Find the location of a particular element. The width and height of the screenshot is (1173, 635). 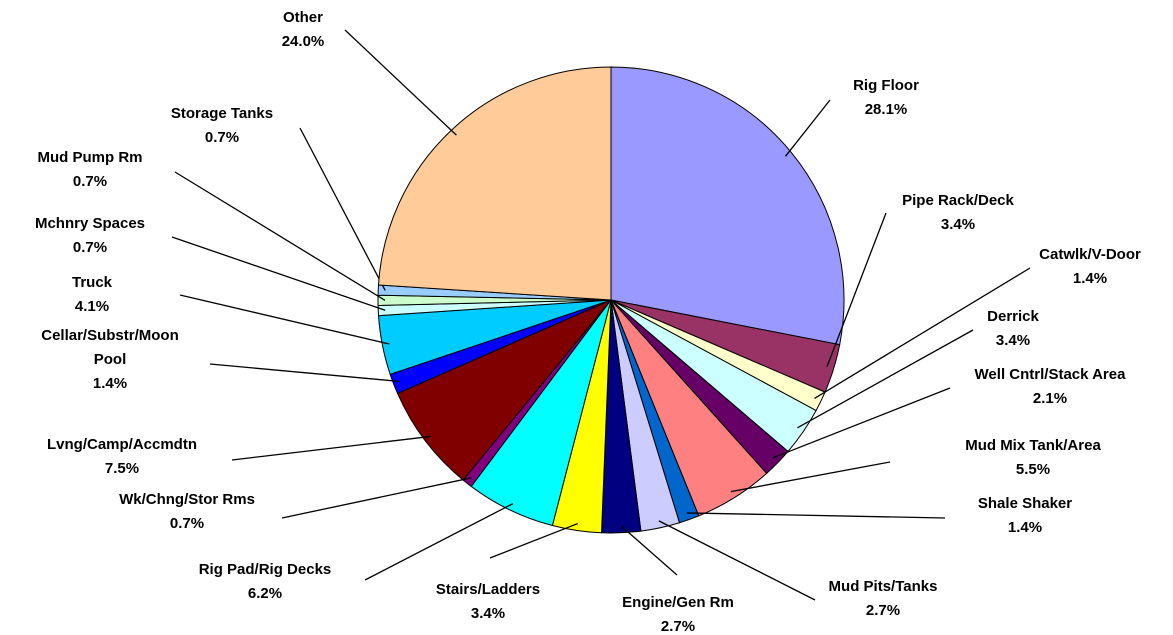

slice-name: Mud Pump Rm is located at coordinates (90, 157).